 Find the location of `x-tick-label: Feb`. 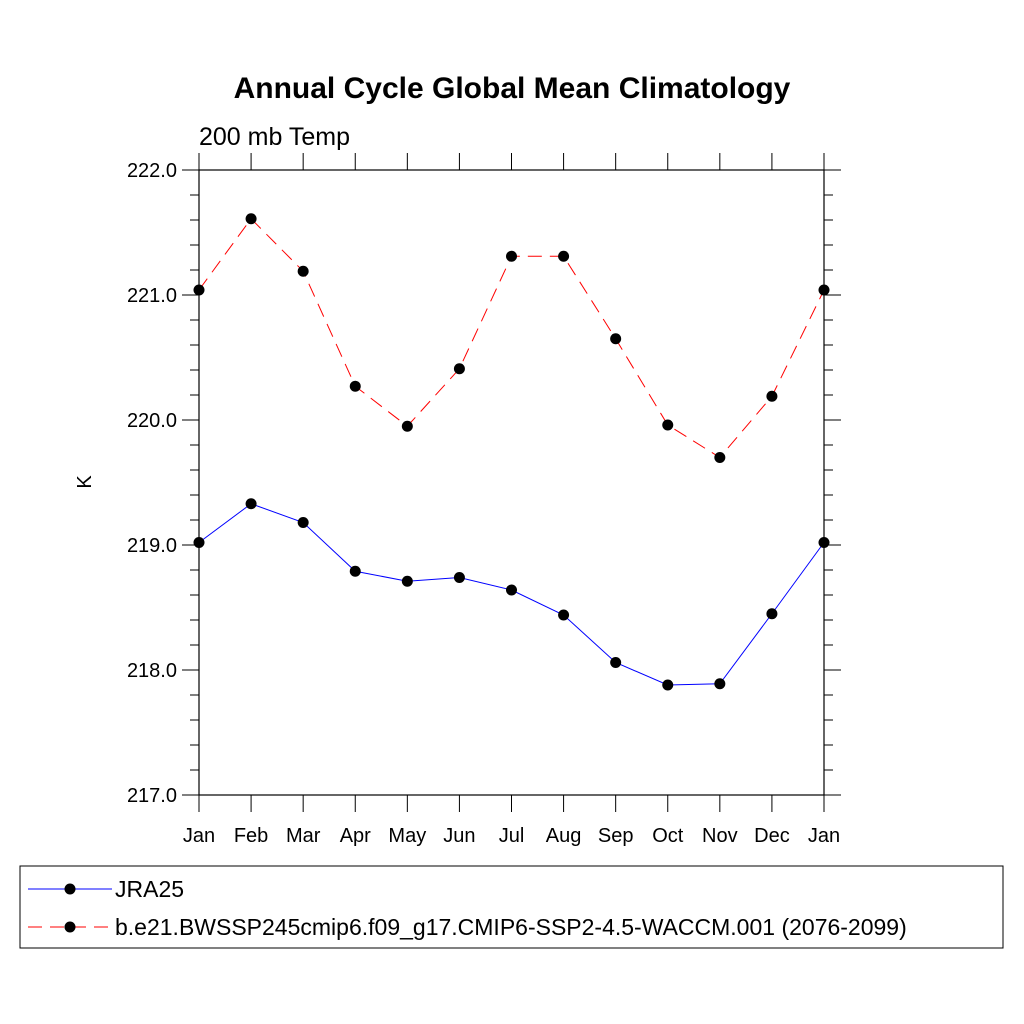

x-tick-label: Feb is located at coordinates (251, 836).